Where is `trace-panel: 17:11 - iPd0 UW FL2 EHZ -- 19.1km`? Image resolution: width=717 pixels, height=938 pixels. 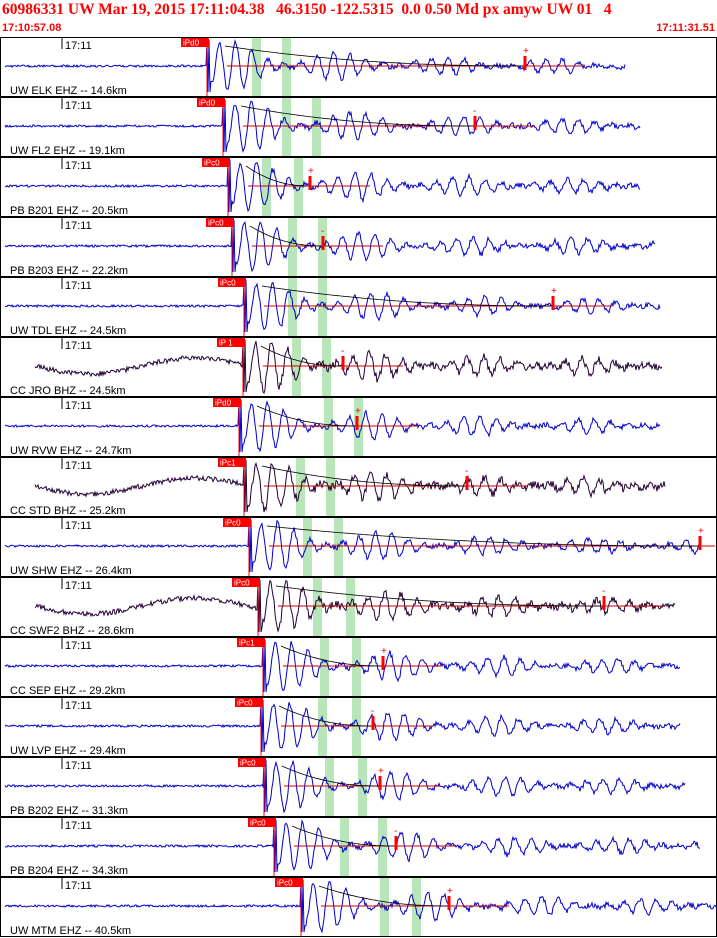
trace-panel: 17:11 - iPd0 UW FL2 EHZ -- 19.1km is located at coordinates (358, 127).